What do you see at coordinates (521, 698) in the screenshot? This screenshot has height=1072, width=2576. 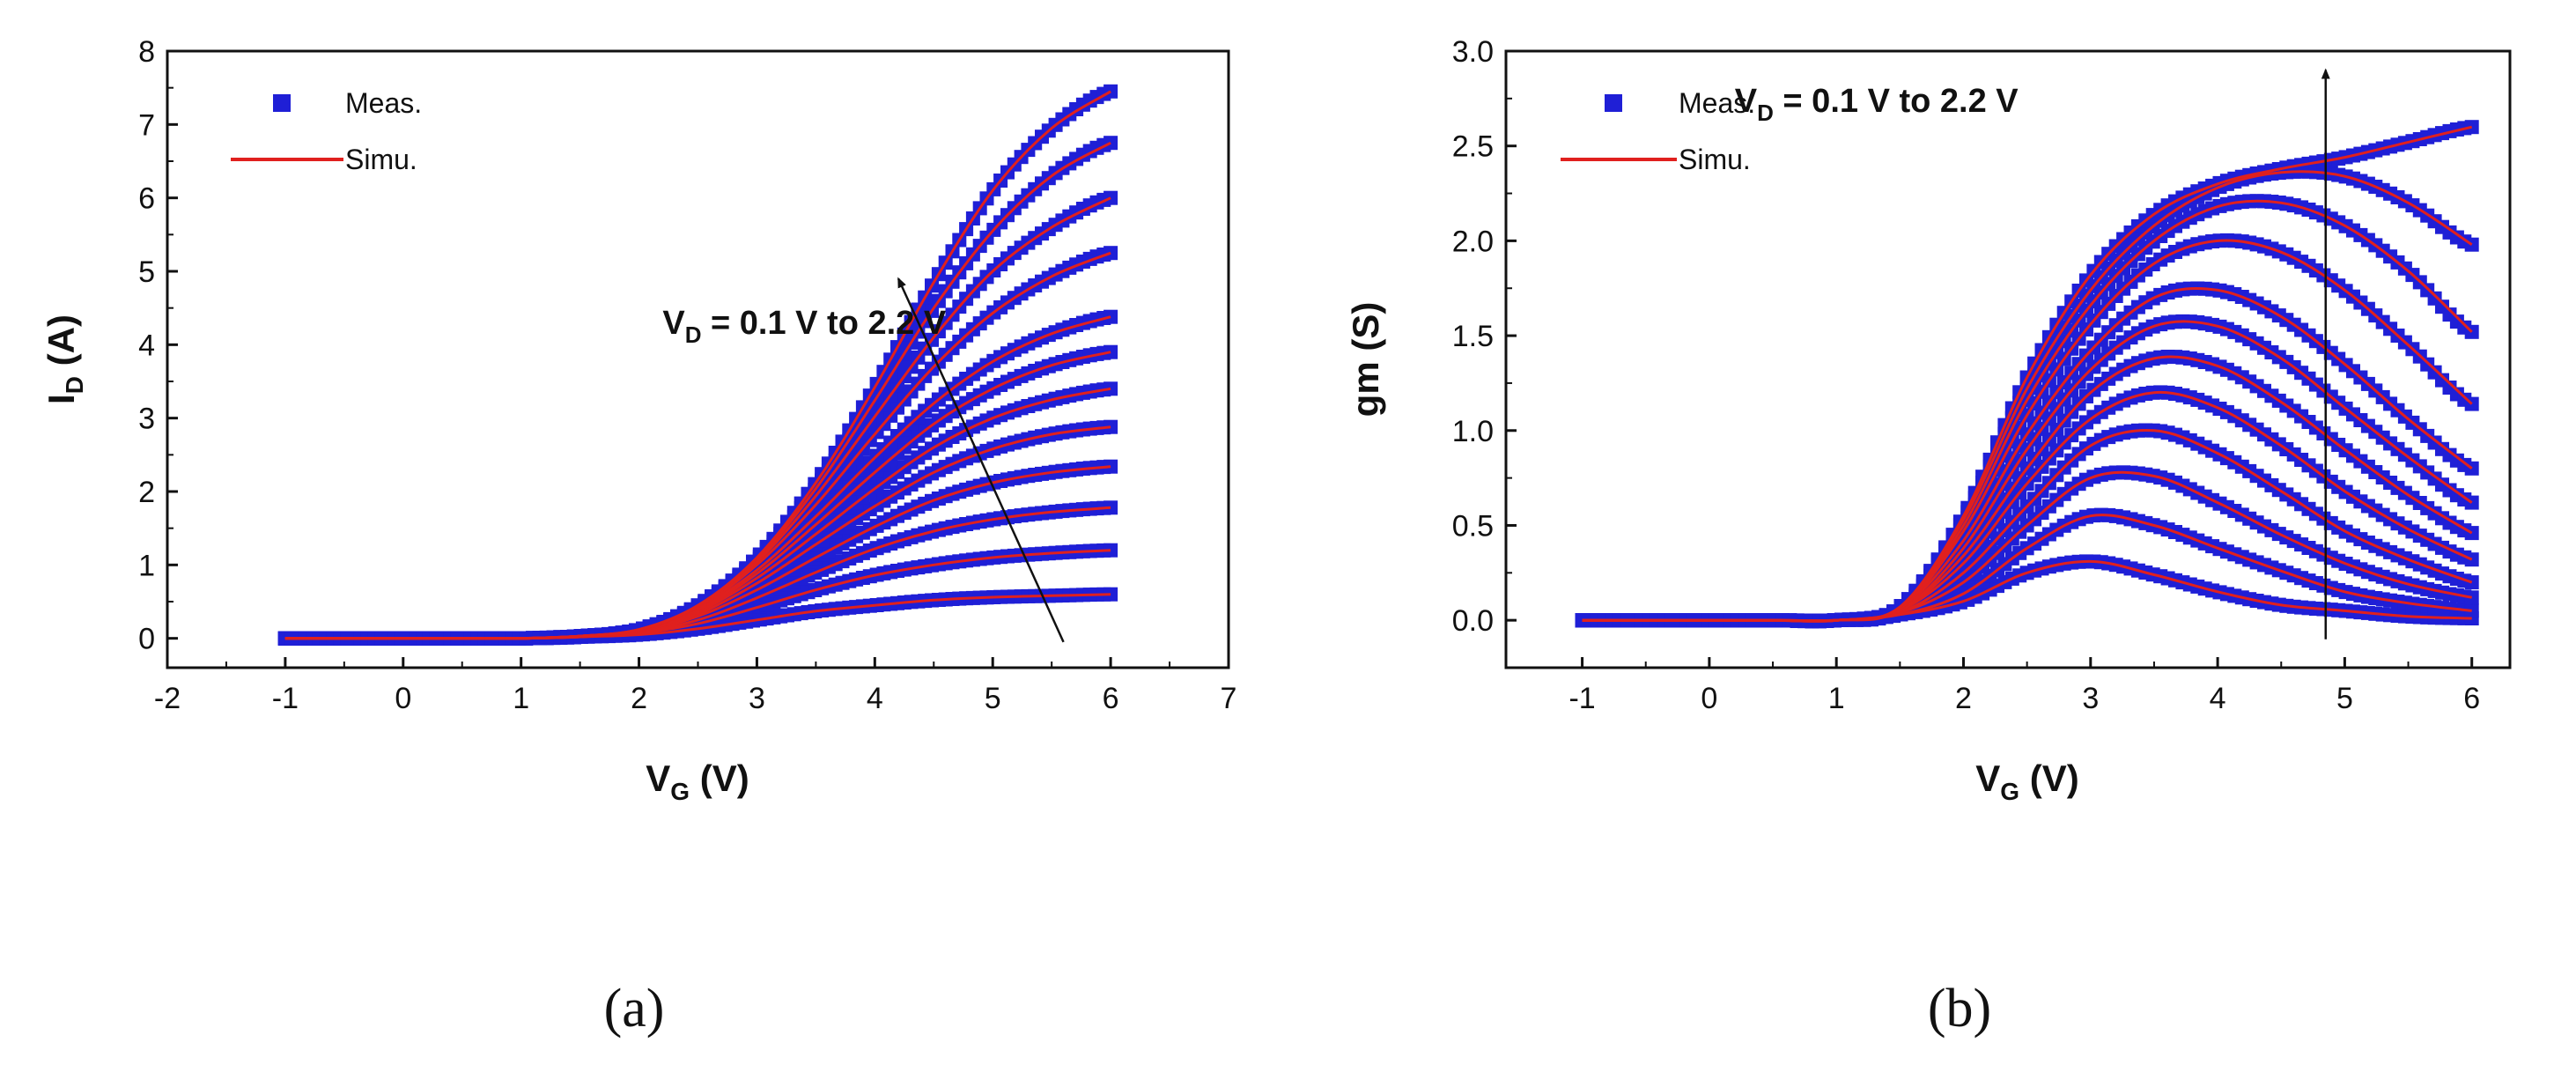 I see `panel-a-x-tick-label: 1` at bounding box center [521, 698].